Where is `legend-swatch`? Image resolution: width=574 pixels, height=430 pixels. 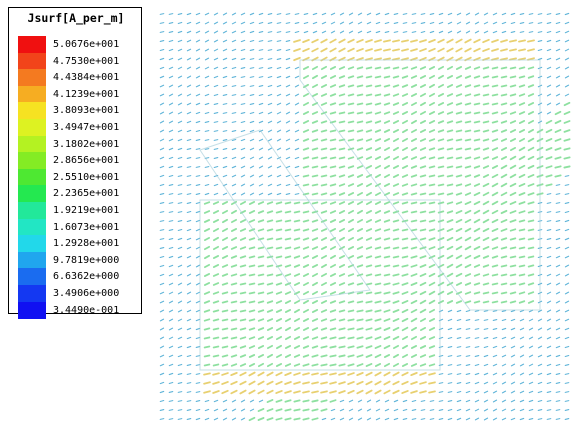
legend-swatch is located at coordinates (32, 111).